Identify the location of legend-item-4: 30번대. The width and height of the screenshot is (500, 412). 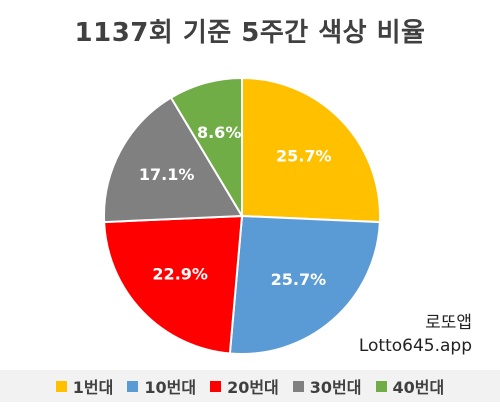
(327, 386).